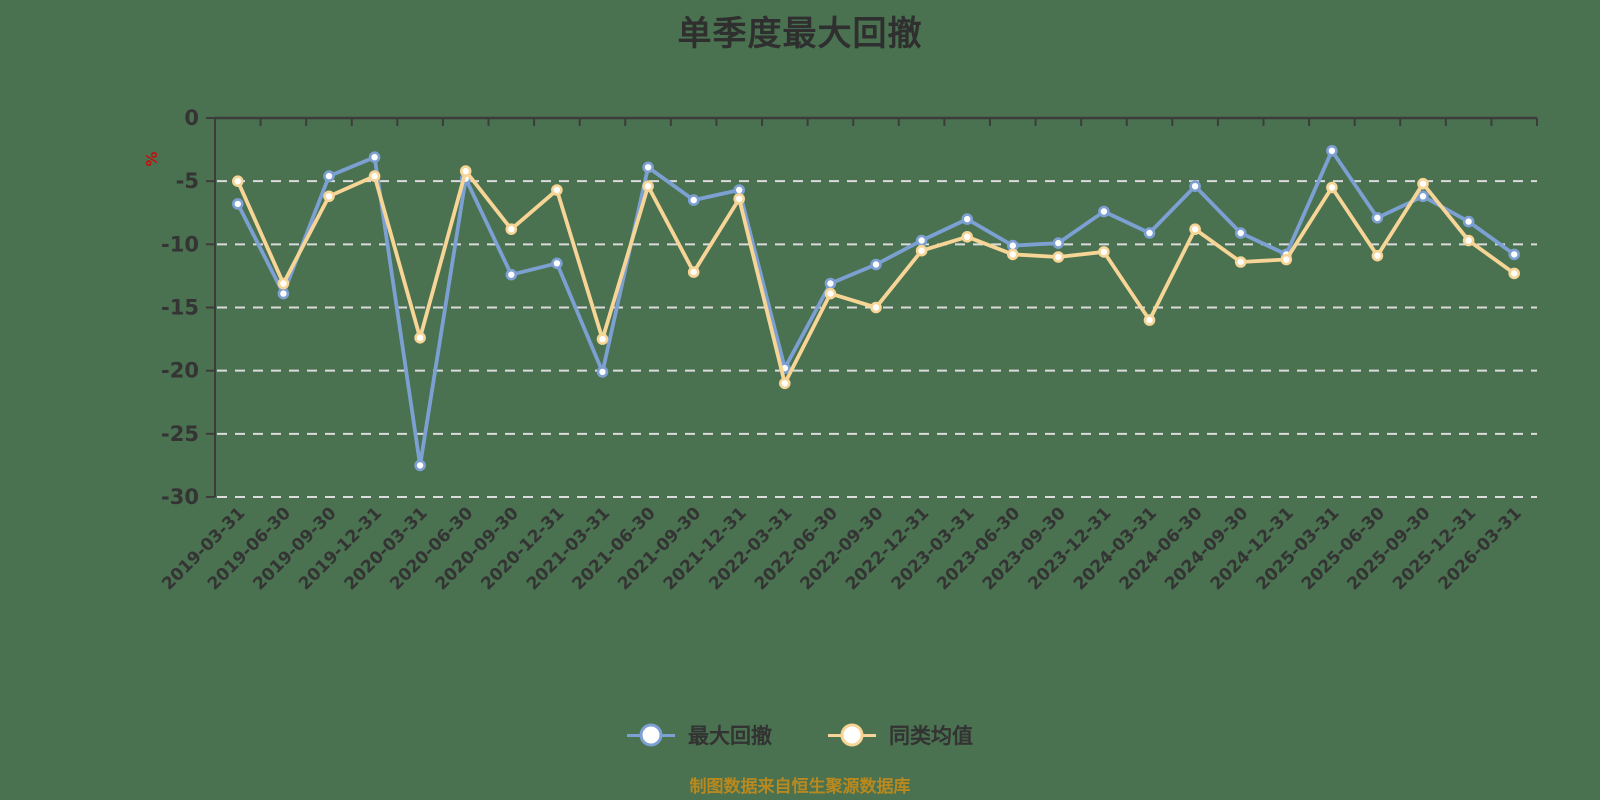 The height and width of the screenshot is (800, 1600). Describe the element at coordinates (800, 787) in the screenshot. I see `data-source-caption: 制图数据来自恒生聚源数据库` at that location.